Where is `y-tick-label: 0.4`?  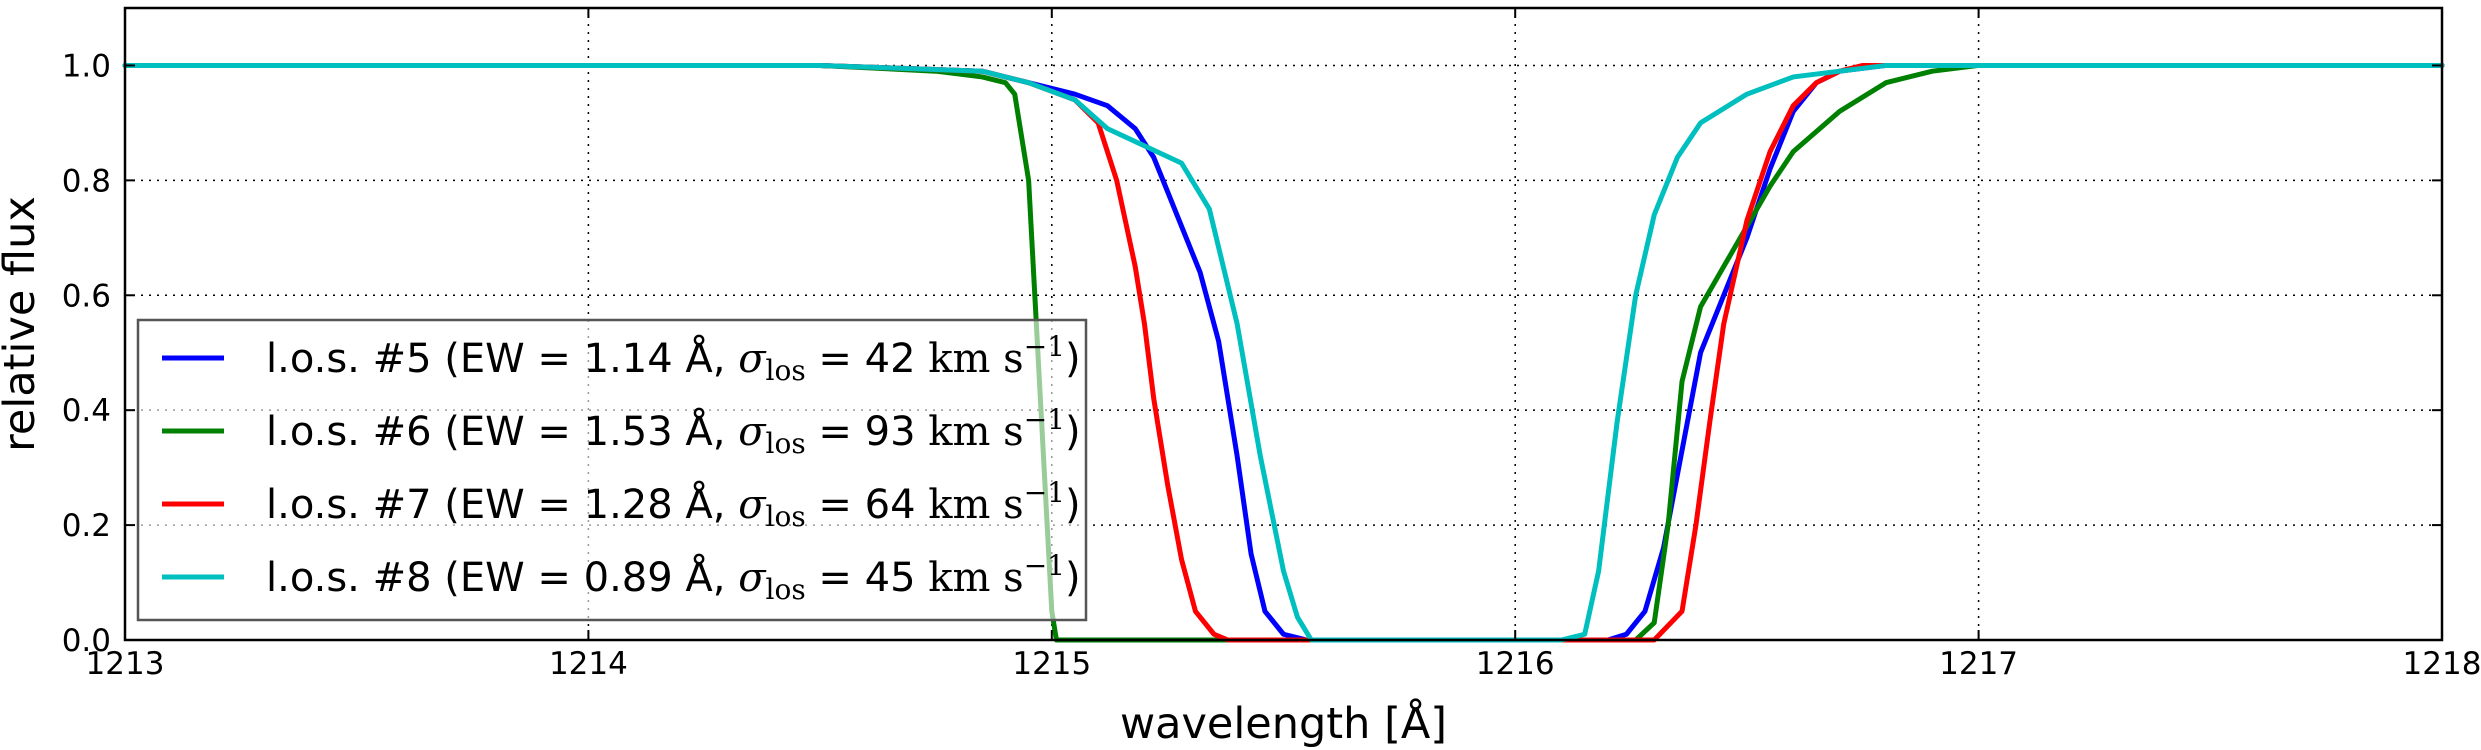 y-tick-label: 0.4 is located at coordinates (86, 411).